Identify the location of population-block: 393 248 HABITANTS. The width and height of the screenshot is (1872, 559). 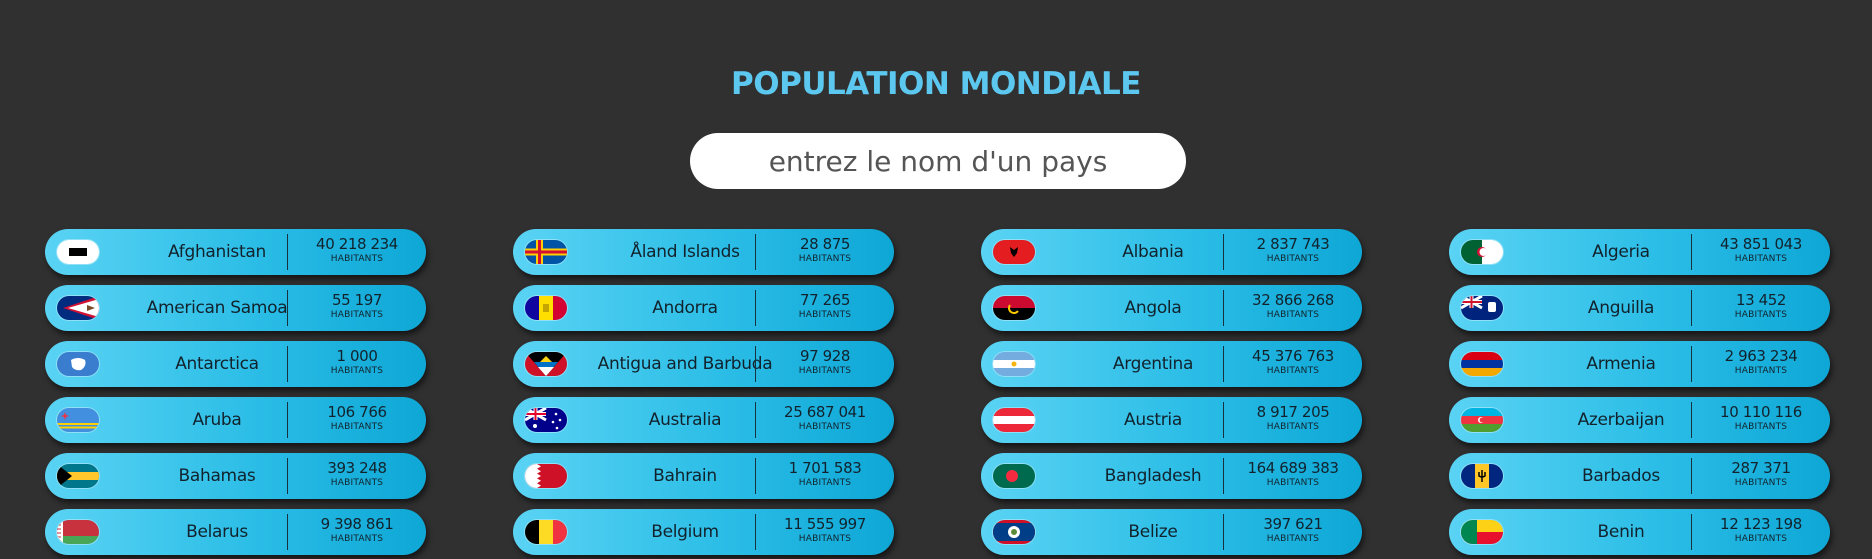
(357, 474).